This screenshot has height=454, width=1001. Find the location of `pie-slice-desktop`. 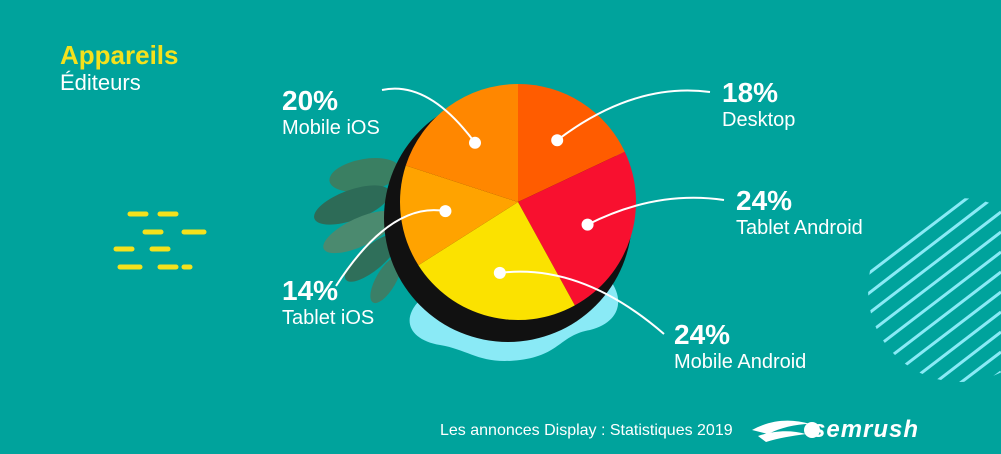

pie-slice-desktop is located at coordinates (571, 143).